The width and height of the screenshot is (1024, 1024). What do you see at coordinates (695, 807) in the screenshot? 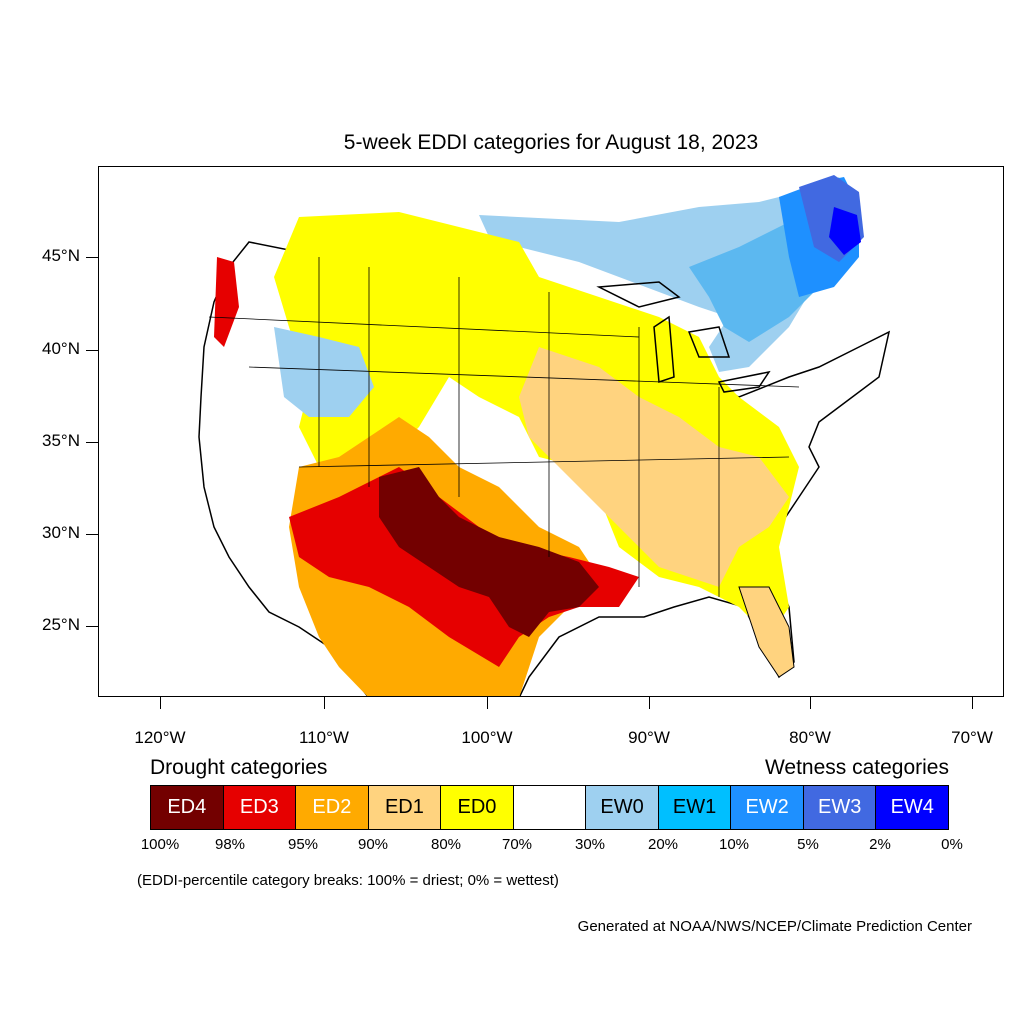
I see `legend-cell-ew1: EW1` at bounding box center [695, 807].